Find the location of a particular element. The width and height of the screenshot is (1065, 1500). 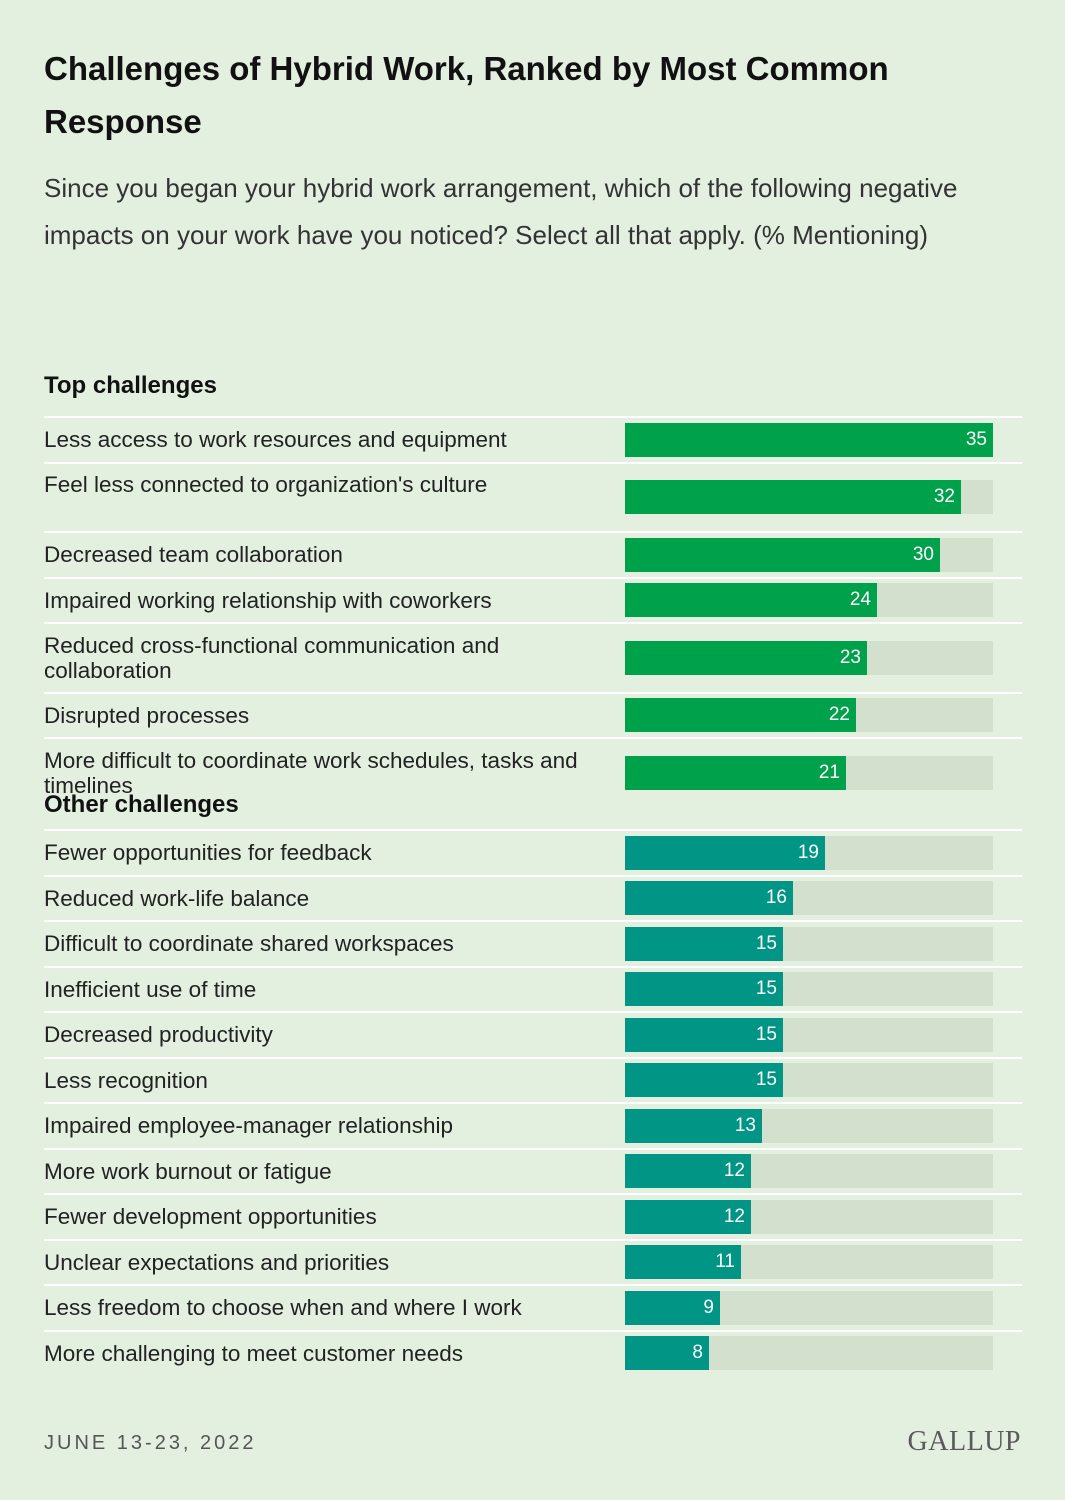

data-label: 16 is located at coordinates (776, 898).